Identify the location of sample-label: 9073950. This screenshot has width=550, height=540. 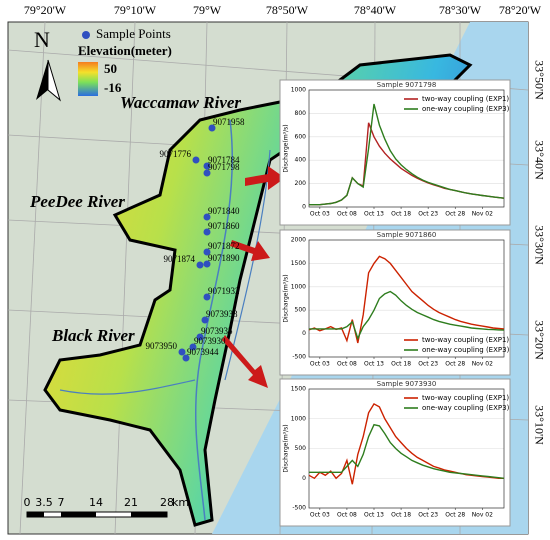
(162, 346).